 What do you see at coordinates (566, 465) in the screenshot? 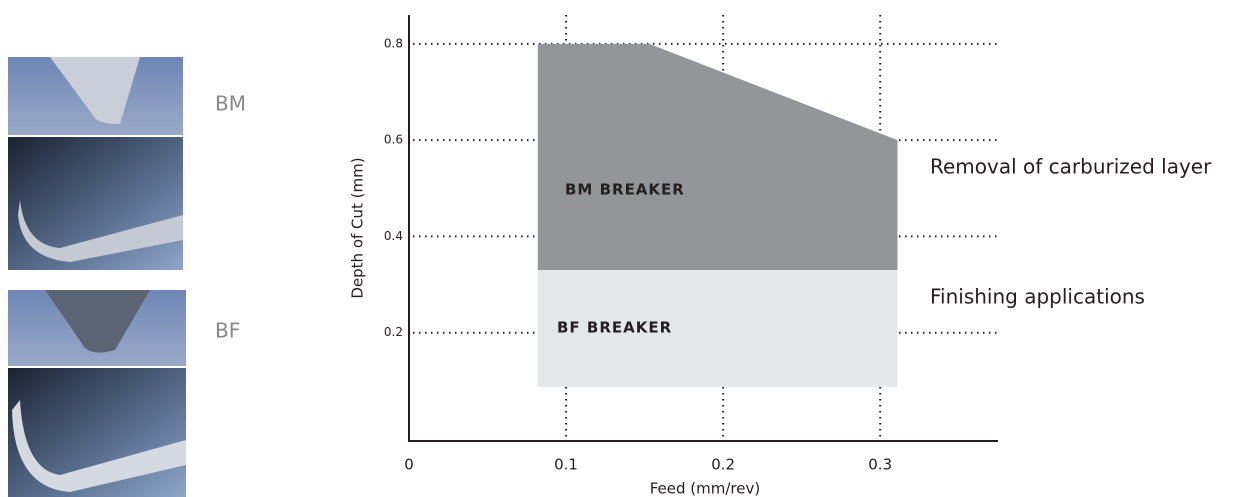
I see `x-tick-label: 0.1` at bounding box center [566, 465].